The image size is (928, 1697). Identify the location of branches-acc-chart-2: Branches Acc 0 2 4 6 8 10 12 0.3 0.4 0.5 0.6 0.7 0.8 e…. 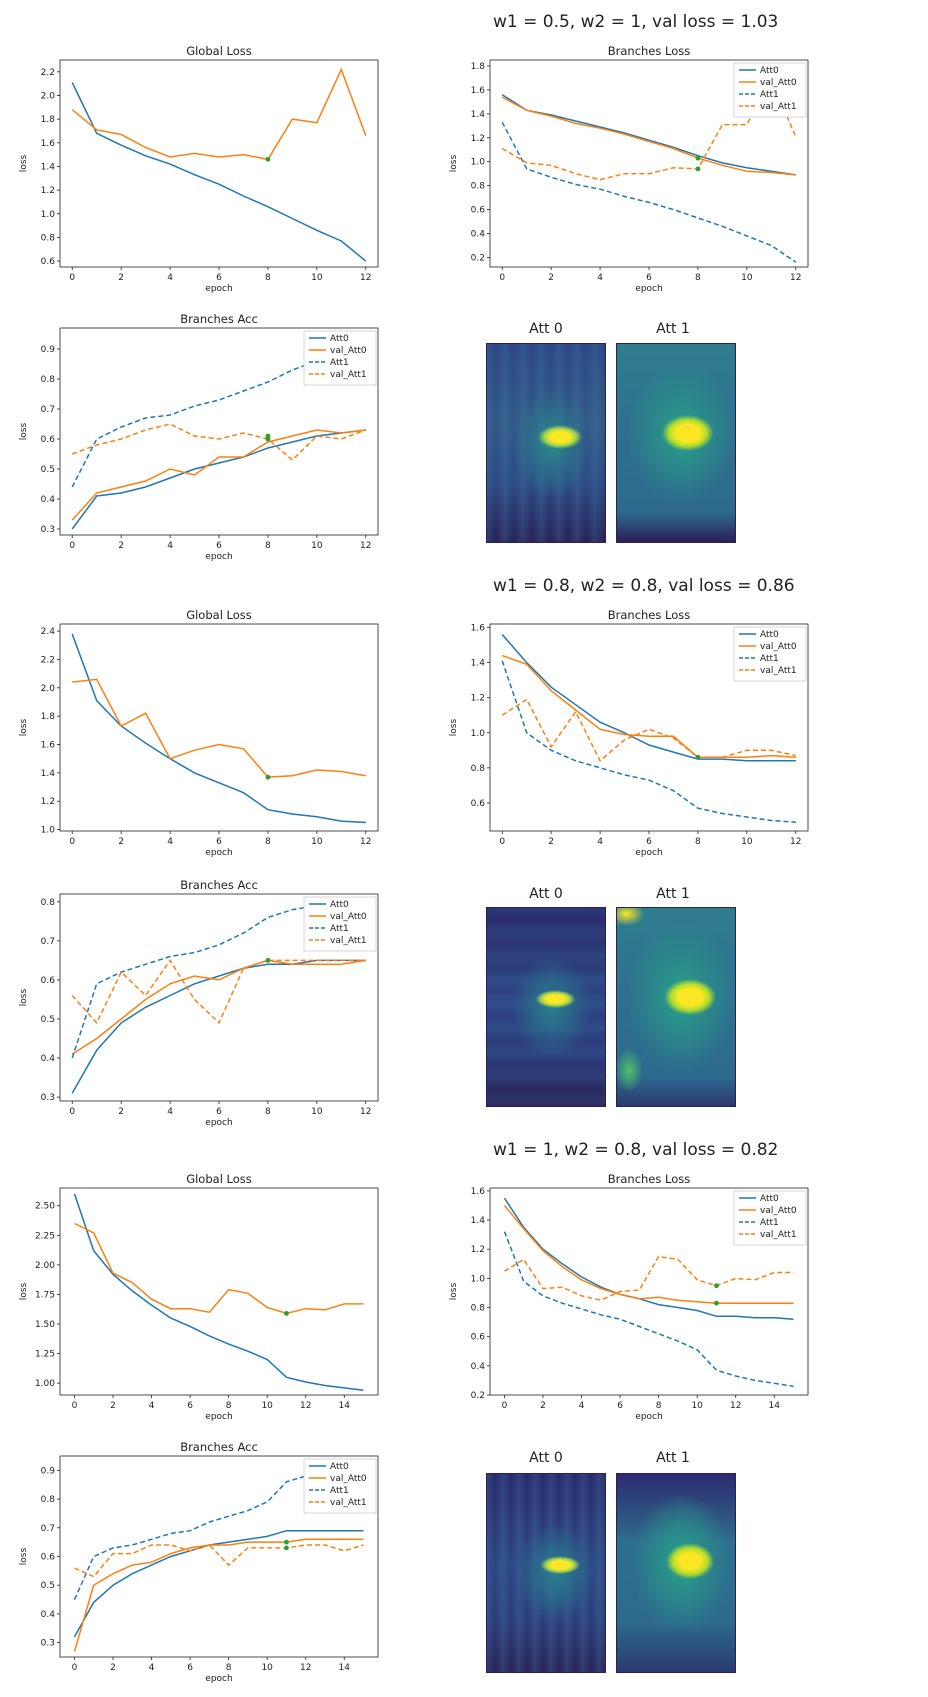
(199, 1003).